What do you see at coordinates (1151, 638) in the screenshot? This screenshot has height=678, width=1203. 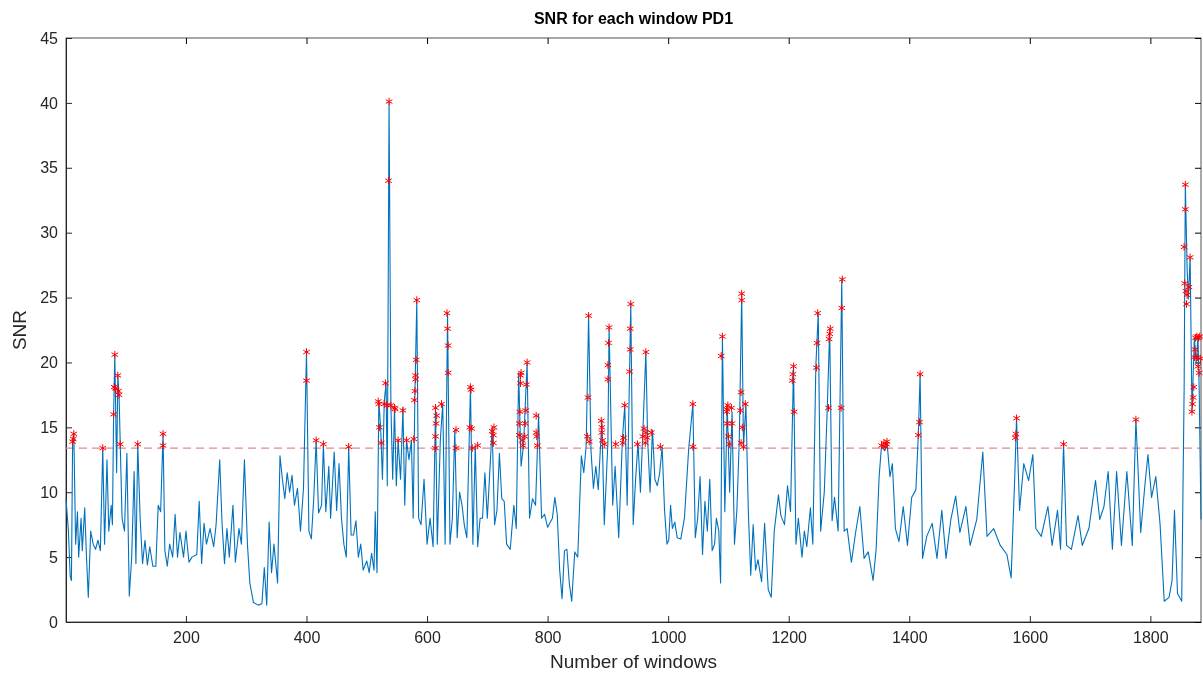 I see `x-tick-label: 1800` at bounding box center [1151, 638].